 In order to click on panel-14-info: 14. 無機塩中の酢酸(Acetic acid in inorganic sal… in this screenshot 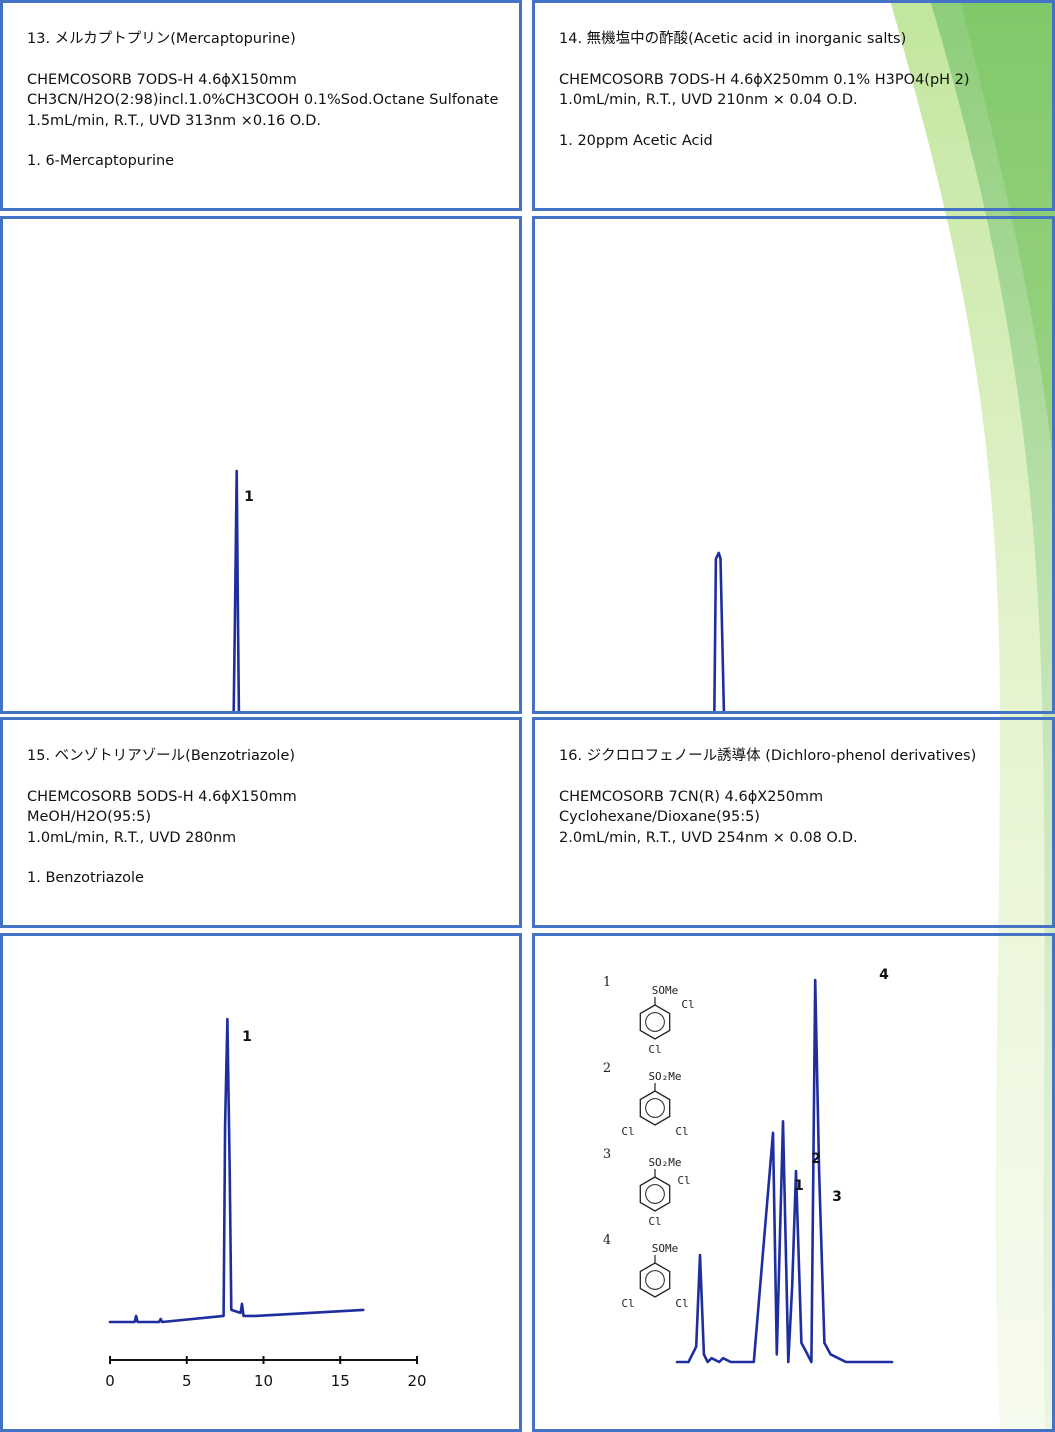, I will do `click(793, 105)`.